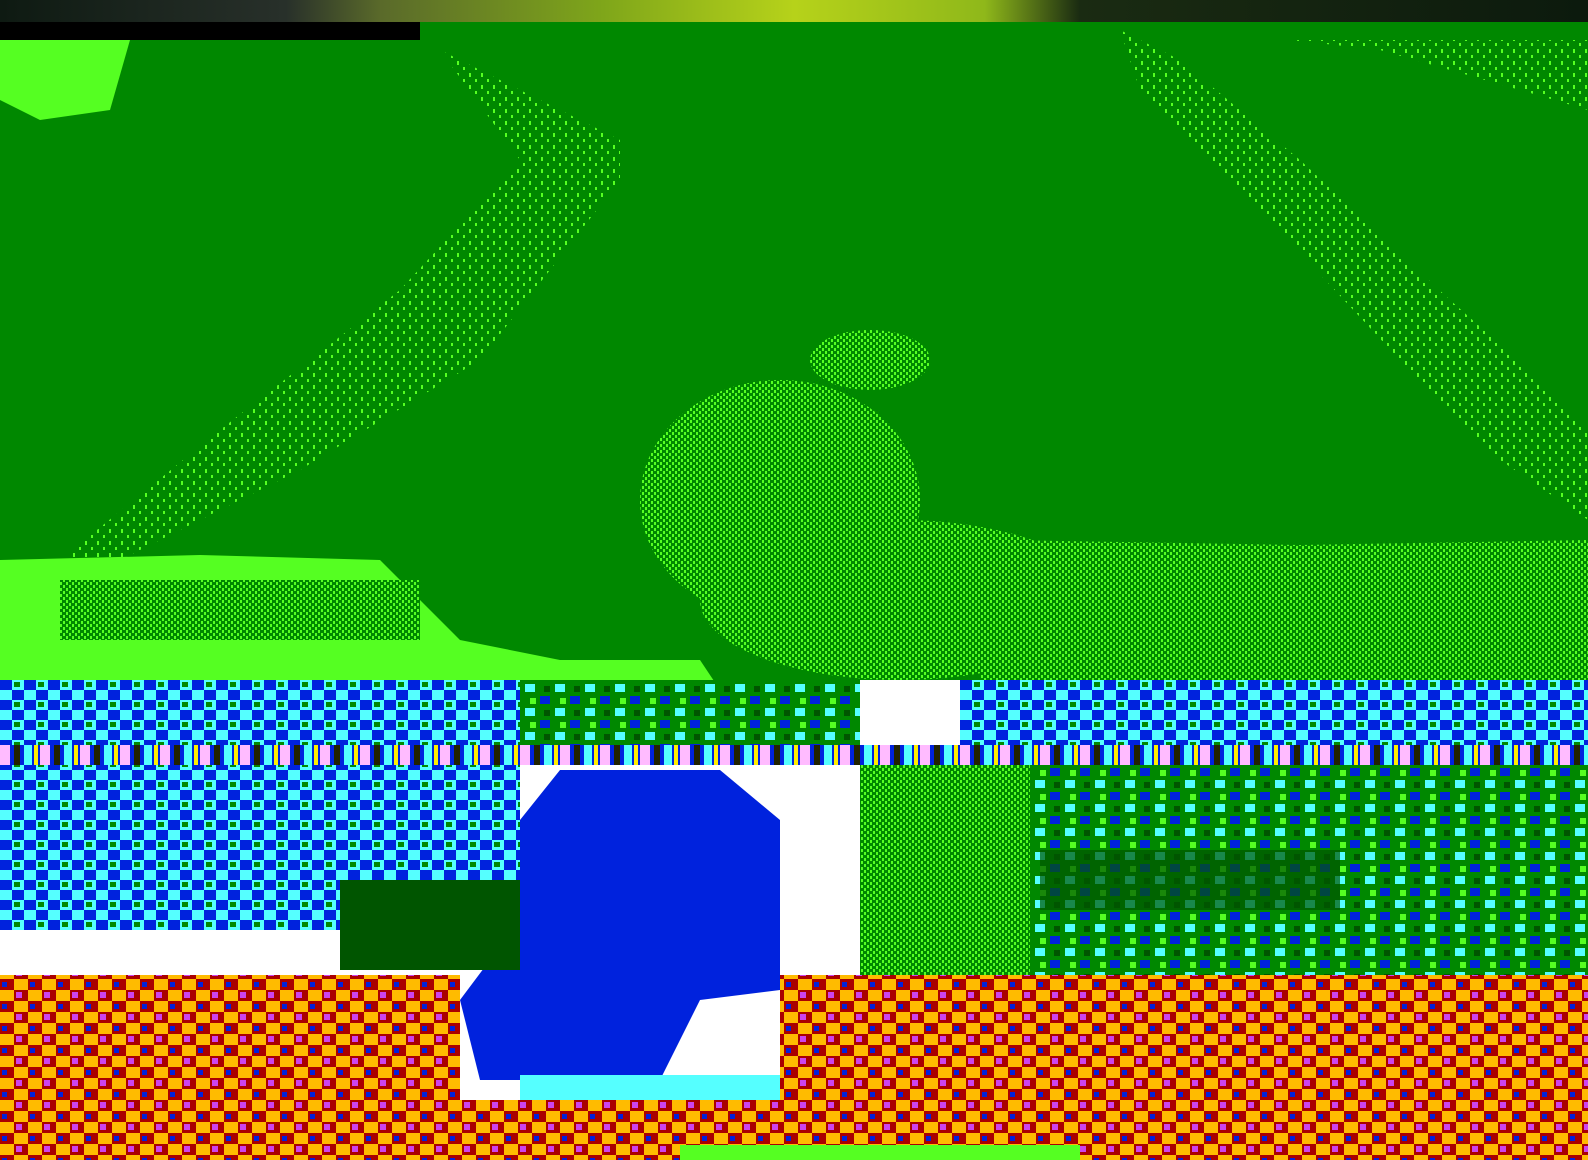 The height and width of the screenshot is (1160, 1588). What do you see at coordinates (1274, 715) in the screenshot?
I see `water-region-right` at bounding box center [1274, 715].